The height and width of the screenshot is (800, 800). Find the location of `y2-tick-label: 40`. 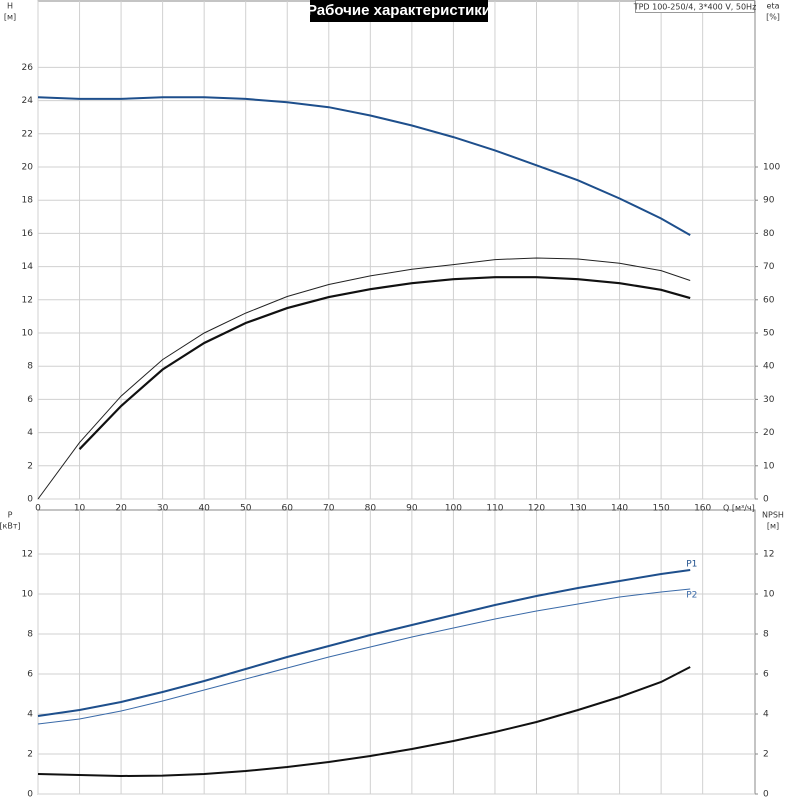

y2-tick-label: 40 is located at coordinates (769, 367).